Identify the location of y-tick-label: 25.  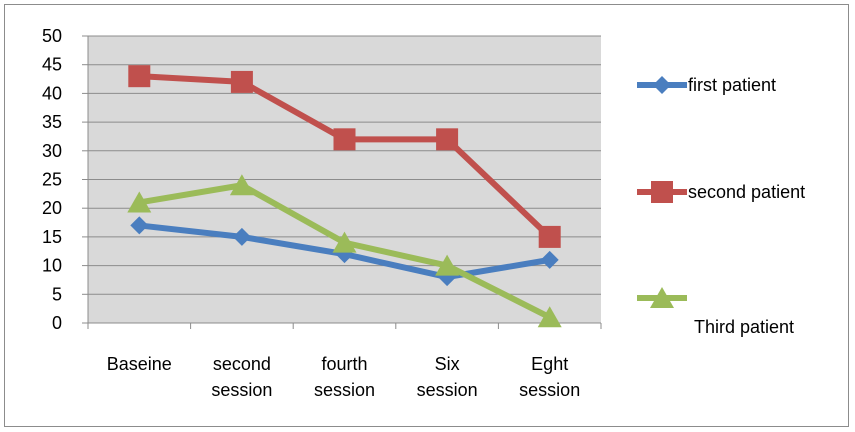
(52, 180).